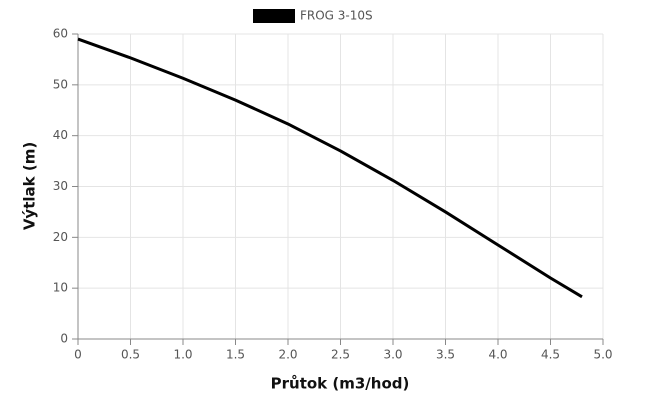  Describe the element at coordinates (602, 355) in the screenshot. I see `x-tick-label: 5.0` at that location.